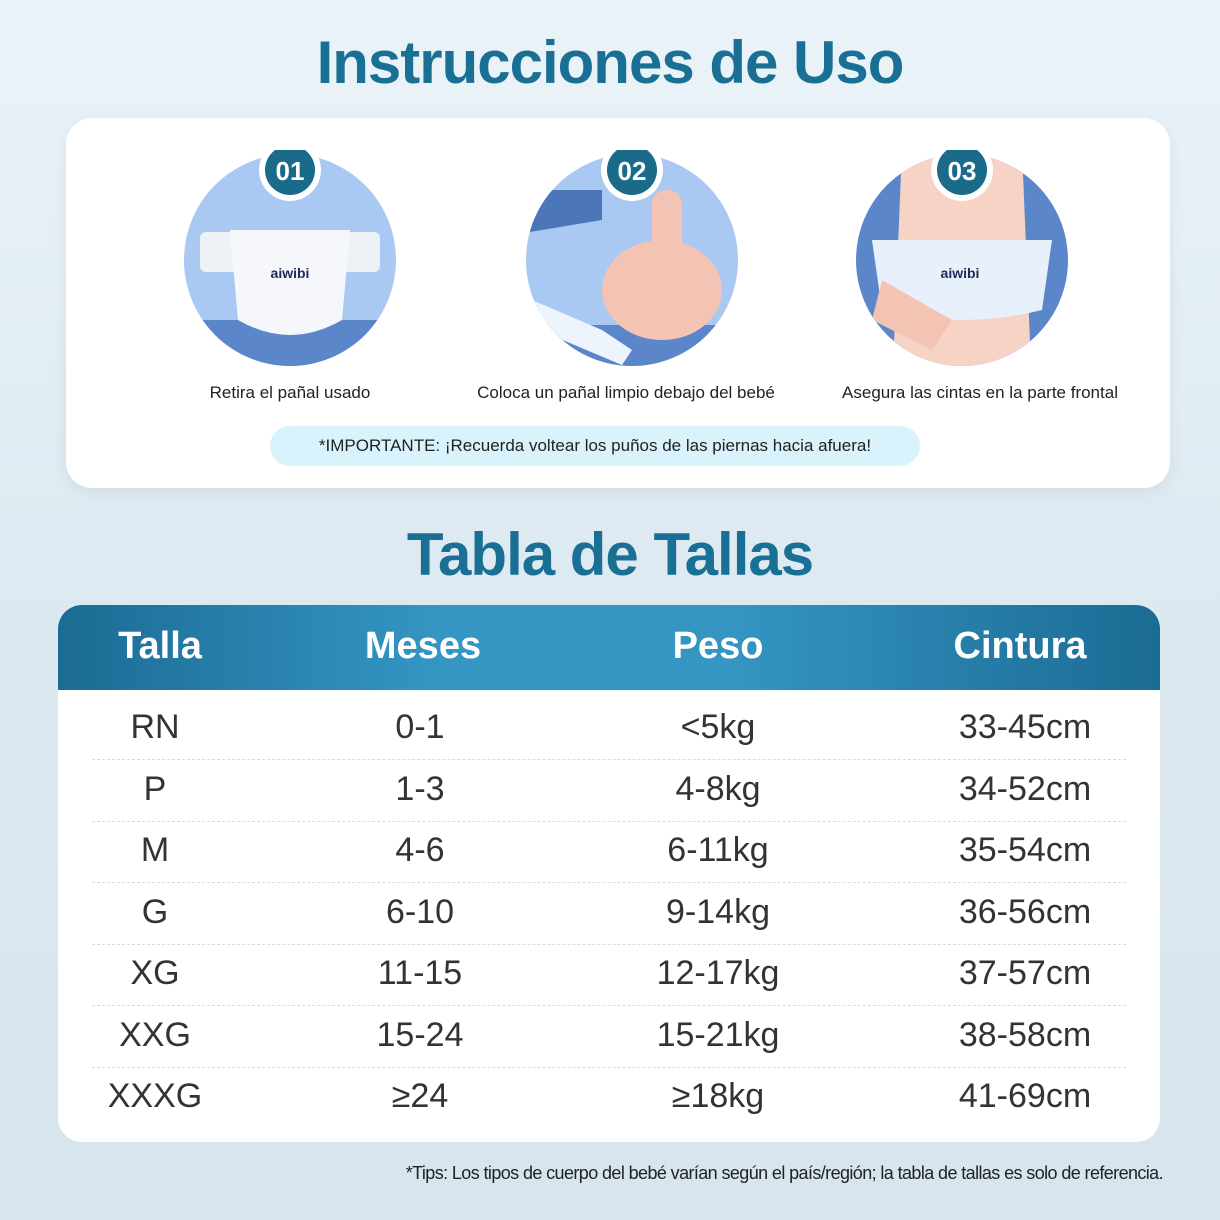 Image resolution: width=1220 pixels, height=1220 pixels. What do you see at coordinates (420, 850) in the screenshot?
I see `table-cell: 4-6` at bounding box center [420, 850].